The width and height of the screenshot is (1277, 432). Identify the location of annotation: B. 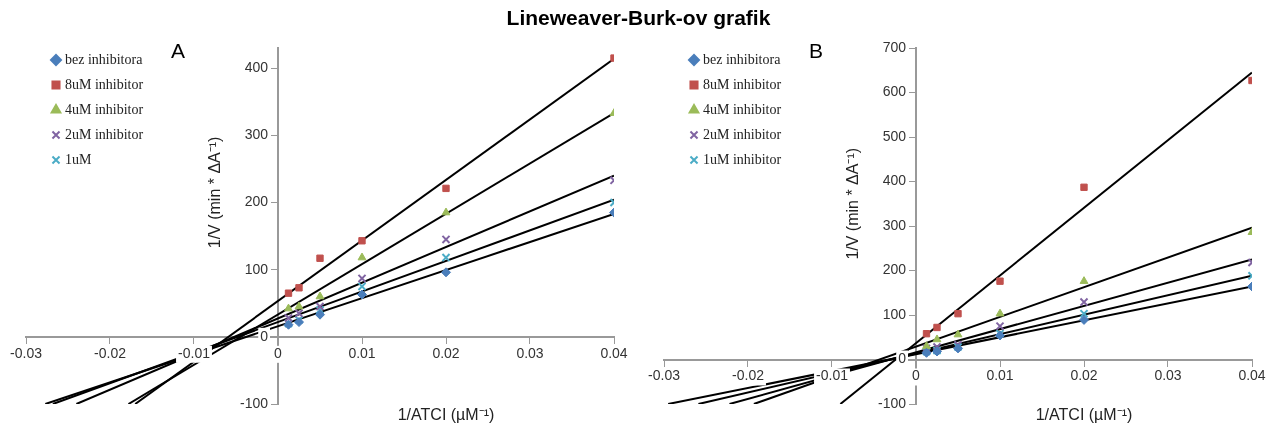
(816, 51).